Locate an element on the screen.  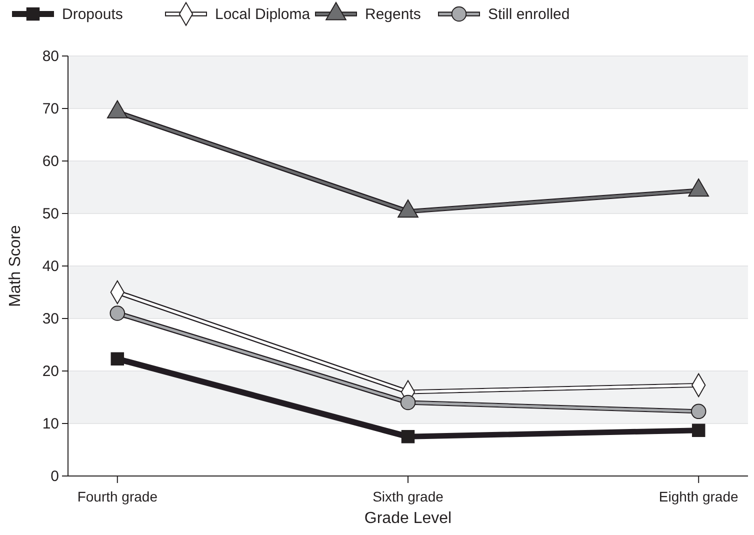
x-tick-label: Eighth grade is located at coordinates (698, 496).